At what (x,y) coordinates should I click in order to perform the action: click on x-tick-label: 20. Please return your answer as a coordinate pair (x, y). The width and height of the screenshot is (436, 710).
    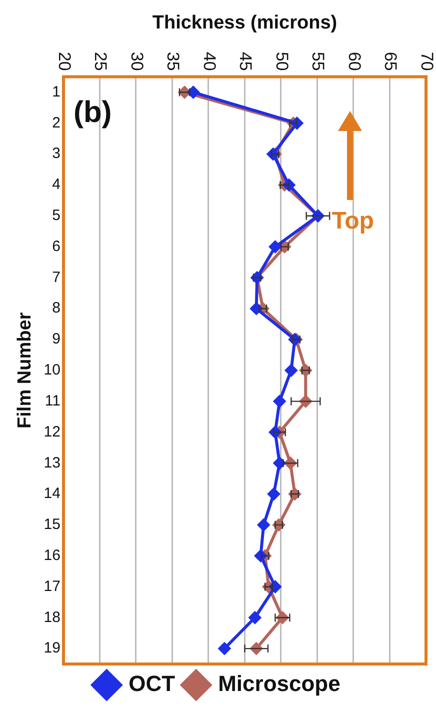
    Looking at the image, I should click on (64, 61).